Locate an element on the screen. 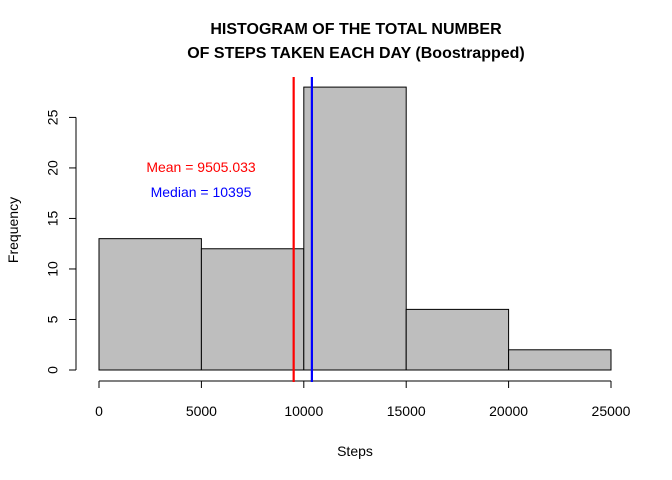  y-tick-label-4: 20 is located at coordinates (53, 168).